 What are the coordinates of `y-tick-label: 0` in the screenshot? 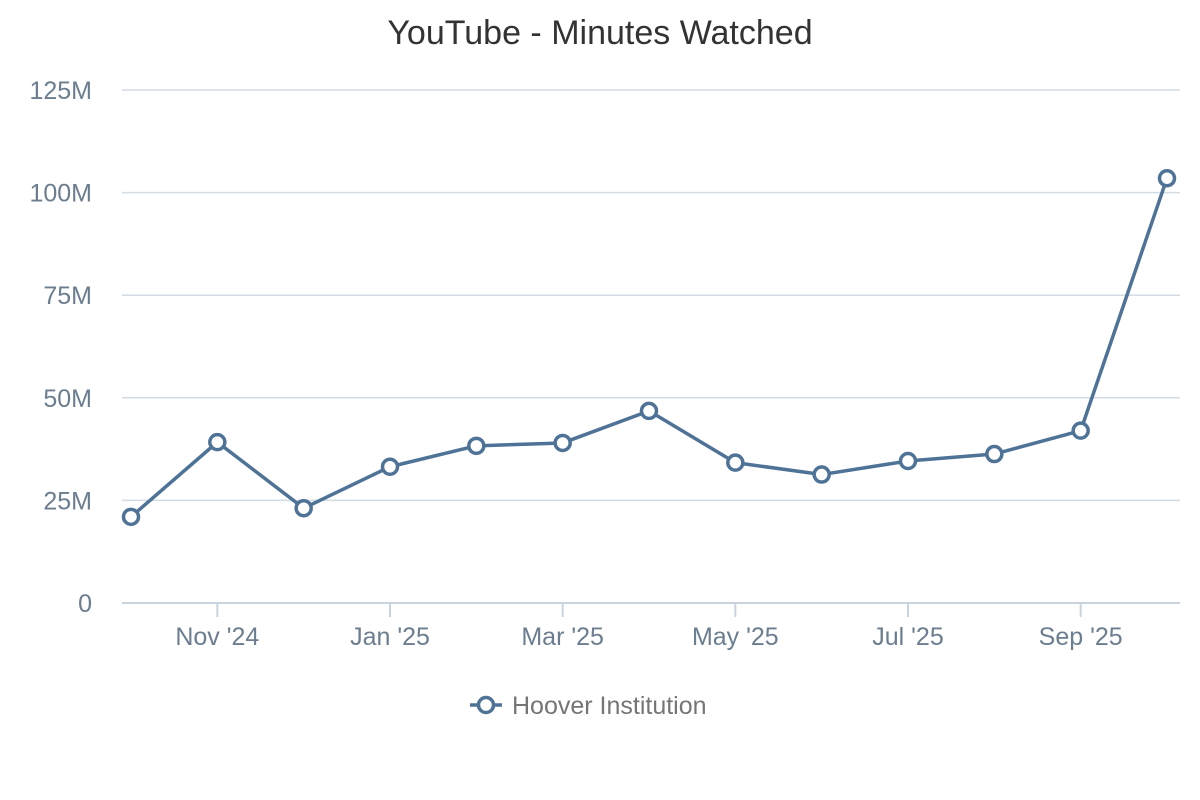 It's located at (85, 604).